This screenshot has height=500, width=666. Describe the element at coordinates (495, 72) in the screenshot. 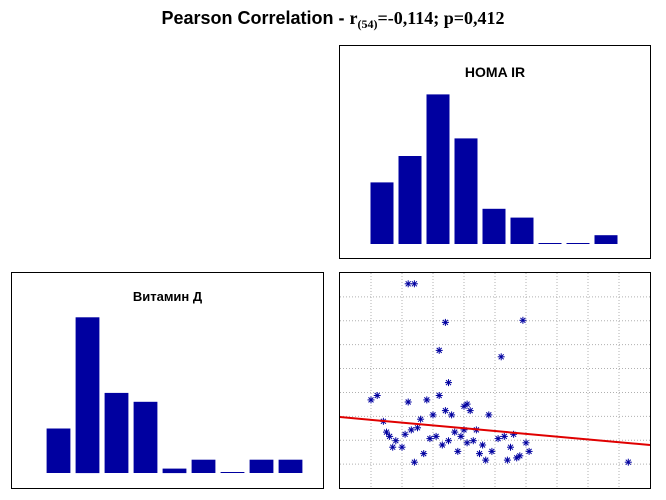

I see `homa-ir-histogram-title: HOMA IR` at that location.